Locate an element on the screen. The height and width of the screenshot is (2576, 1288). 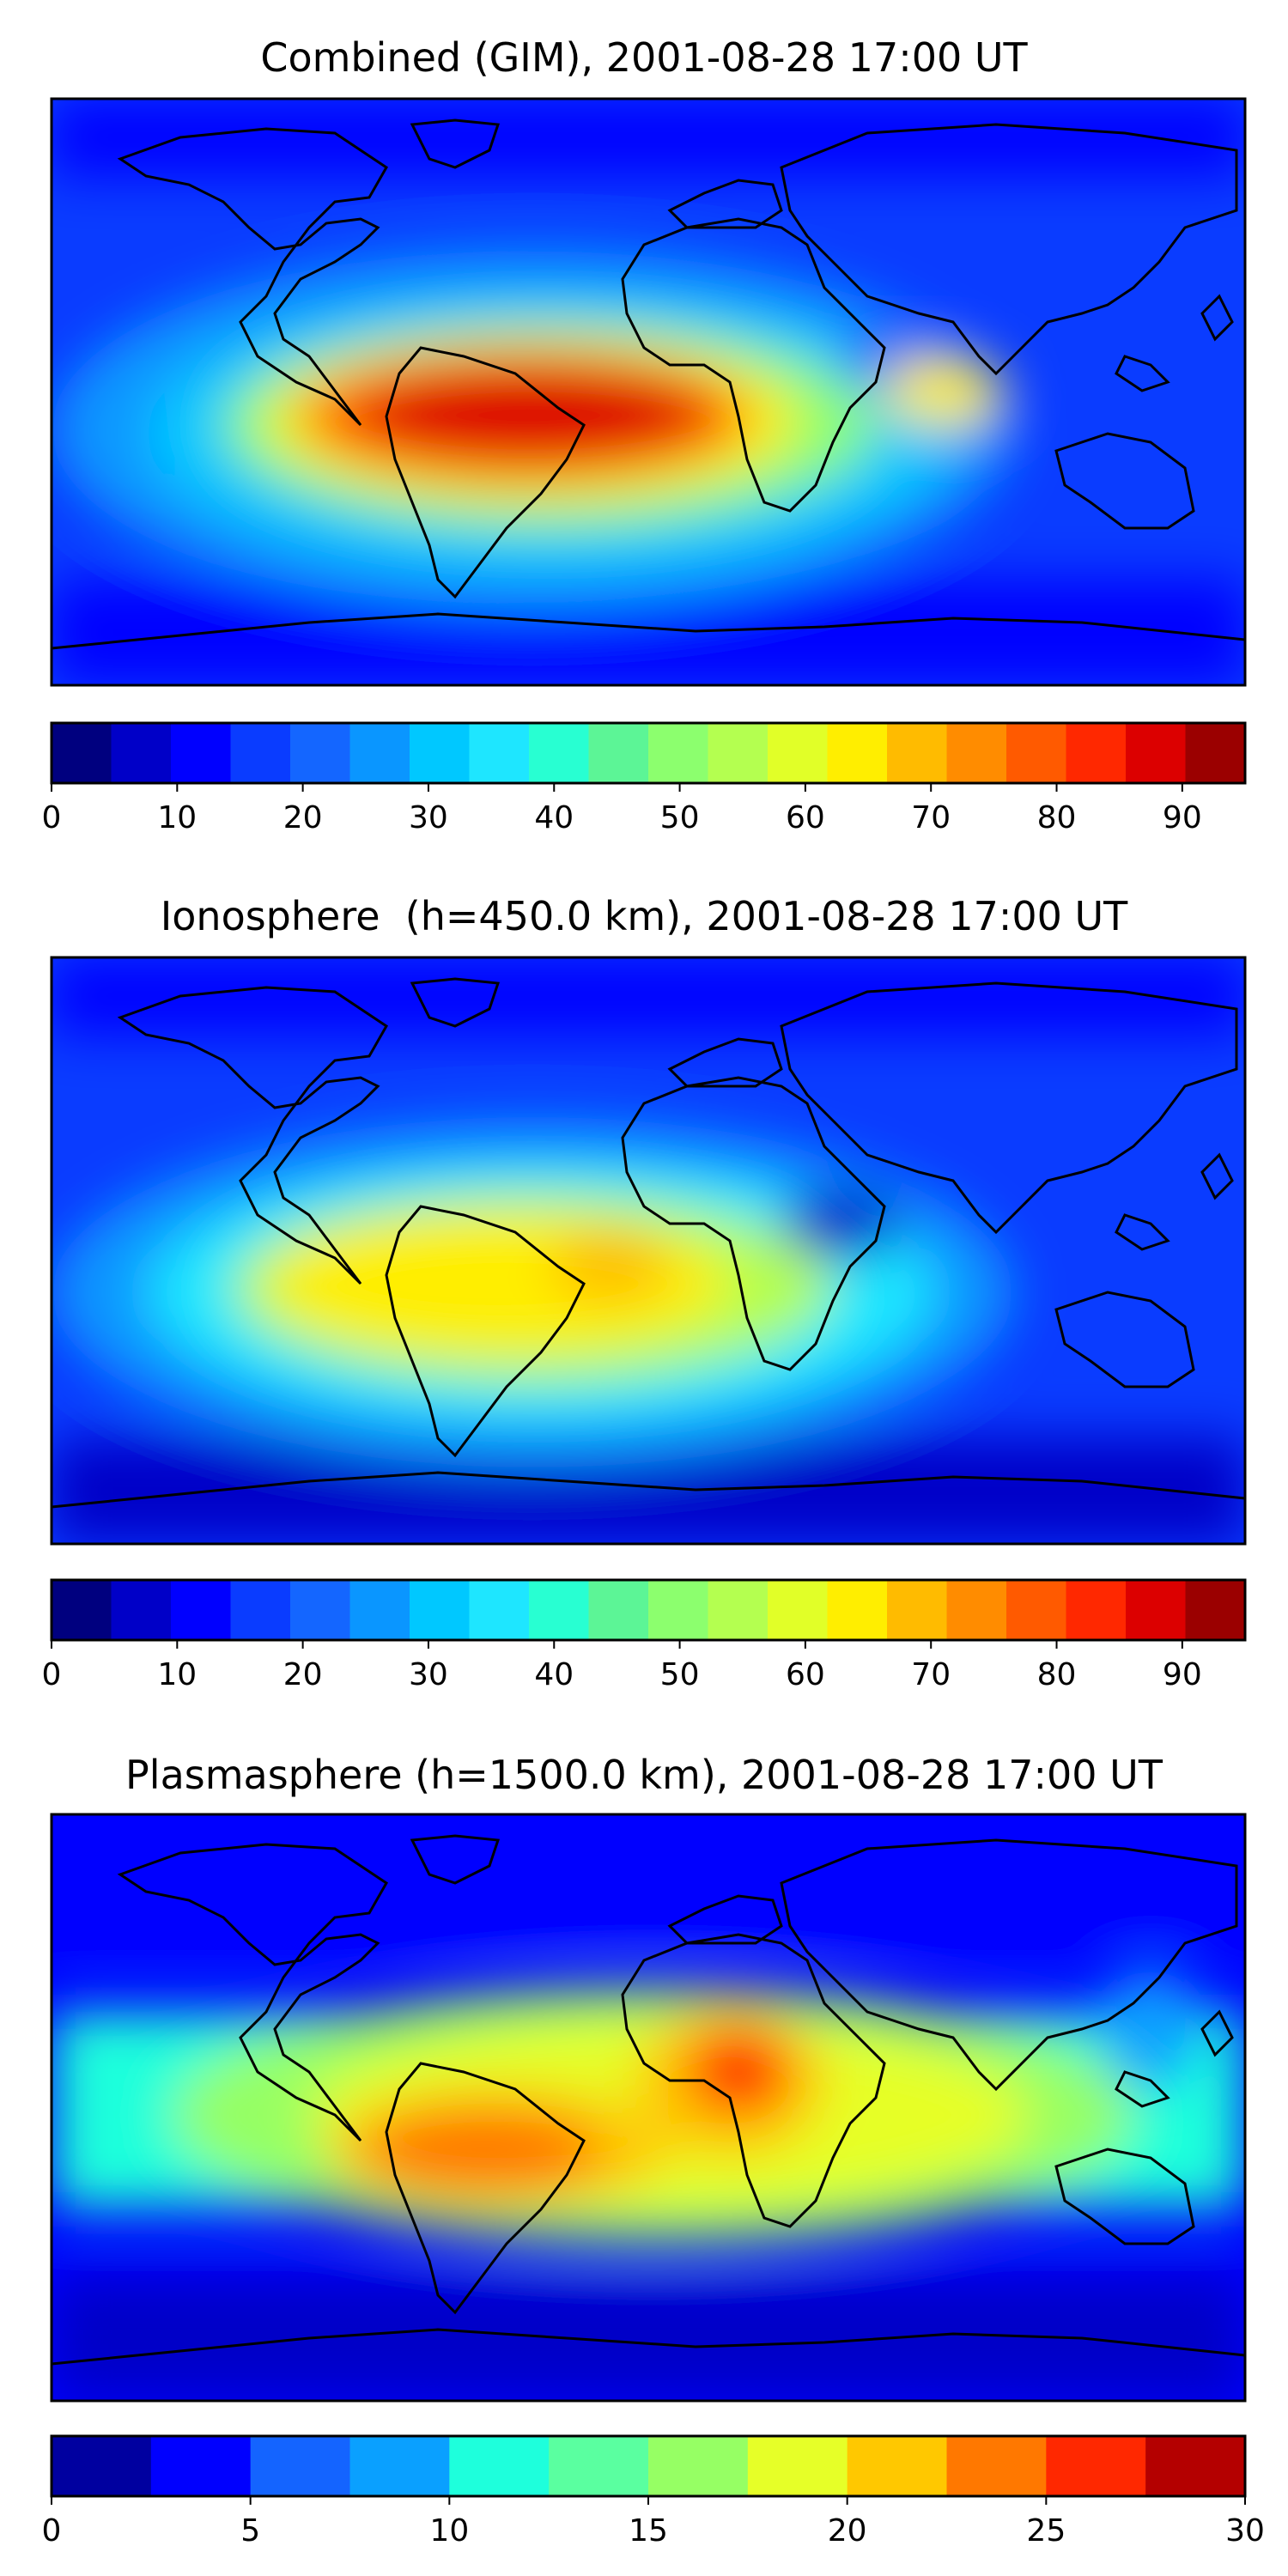
panel-2-colorbar: 0 10 20 30 40 50 60 70 80 90 is located at coordinates (644, 1635).